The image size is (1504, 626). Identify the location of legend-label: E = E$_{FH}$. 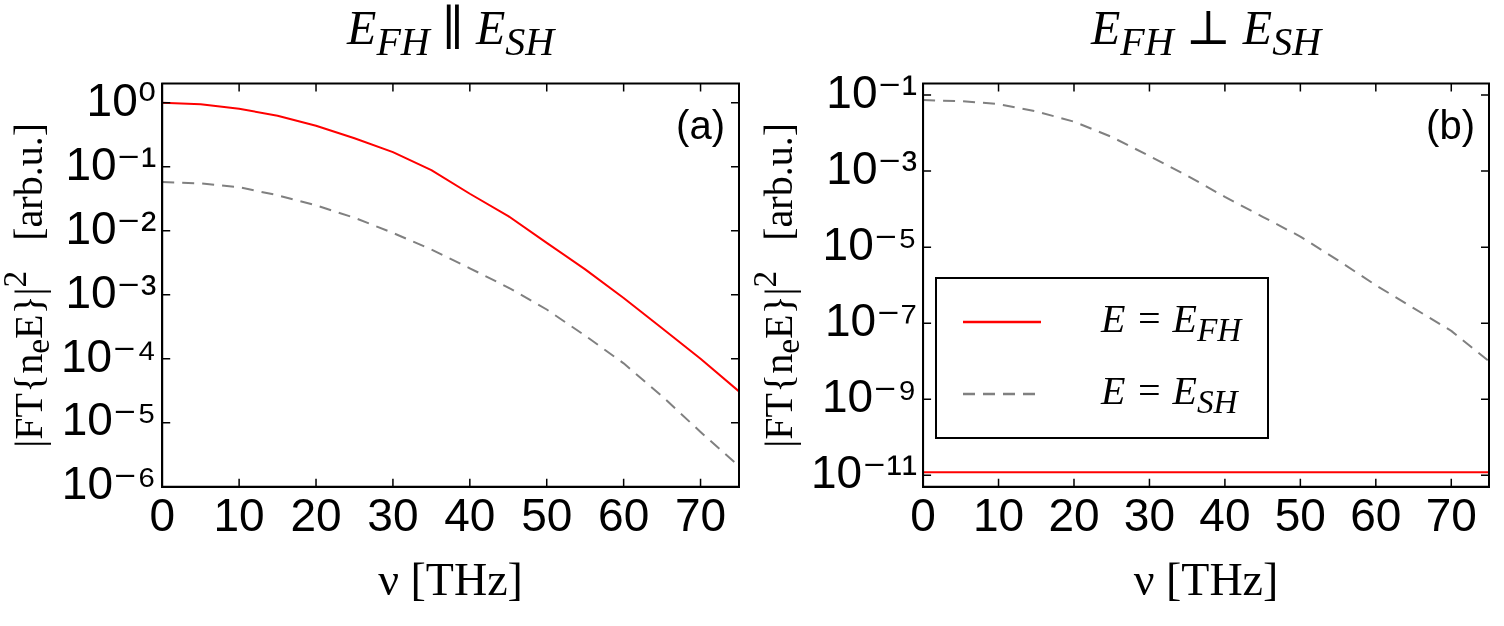
(1171, 321).